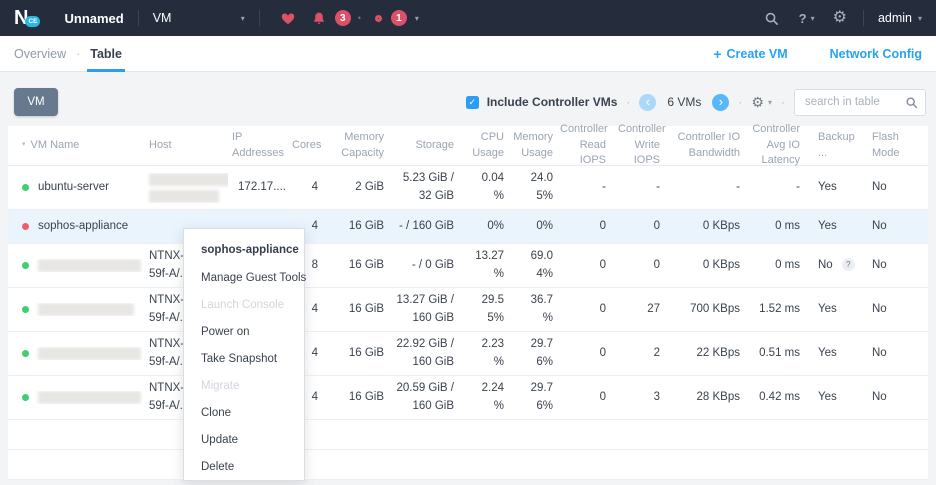 This screenshot has width=936, height=485. What do you see at coordinates (552, 102) in the screenshot?
I see `include-controller-label: Include Controller VMs` at bounding box center [552, 102].